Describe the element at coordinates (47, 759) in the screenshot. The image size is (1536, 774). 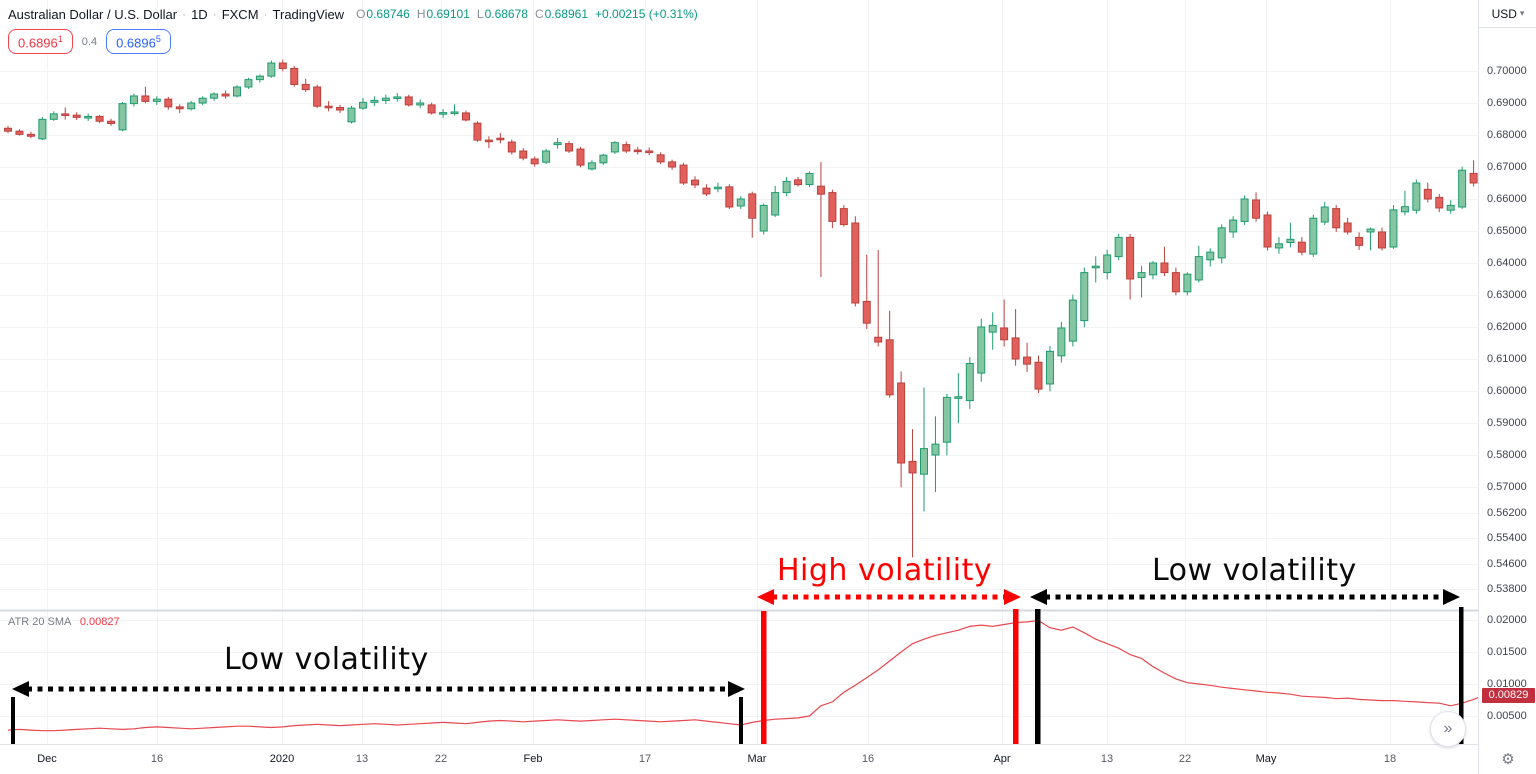
I see `time-axis-label: Dec` at that location.